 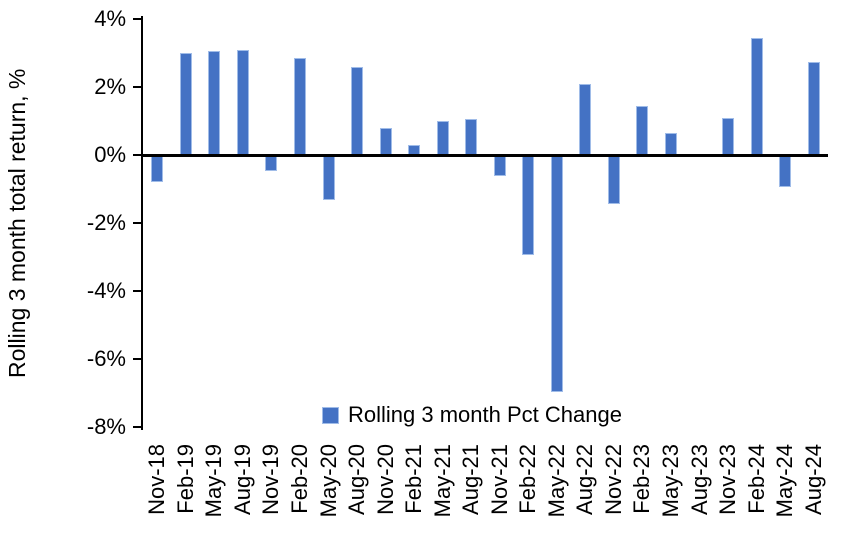 What do you see at coordinates (106, 358) in the screenshot?
I see `y-tick-label: -6%` at bounding box center [106, 358].